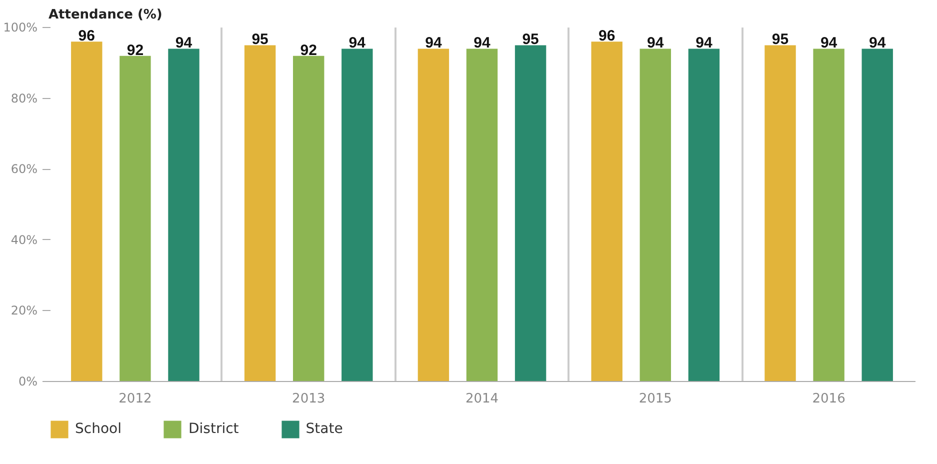 This screenshot has width=937, height=464. What do you see at coordinates (105, 15) in the screenshot?
I see `chart-title: Attendance (%)` at bounding box center [105, 15].